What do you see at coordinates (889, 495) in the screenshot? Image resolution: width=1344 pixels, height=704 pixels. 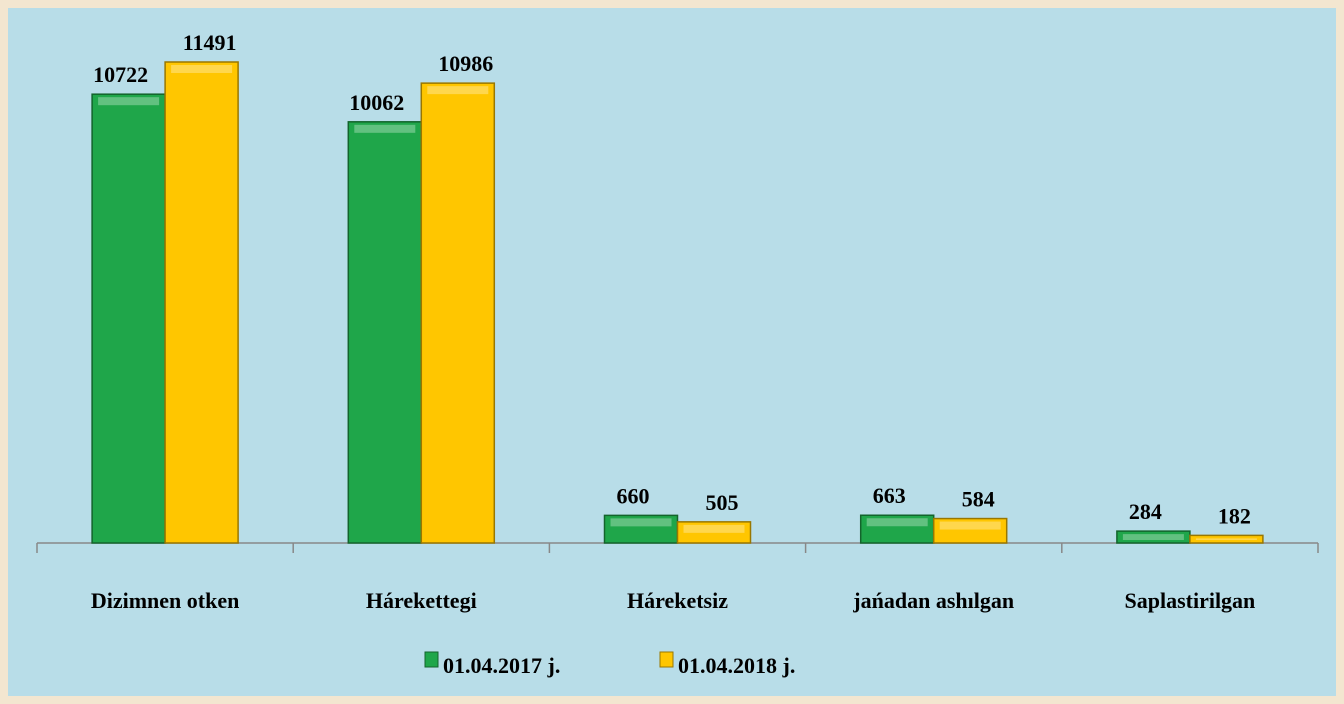 I see `data-label: 663` at bounding box center [889, 495].